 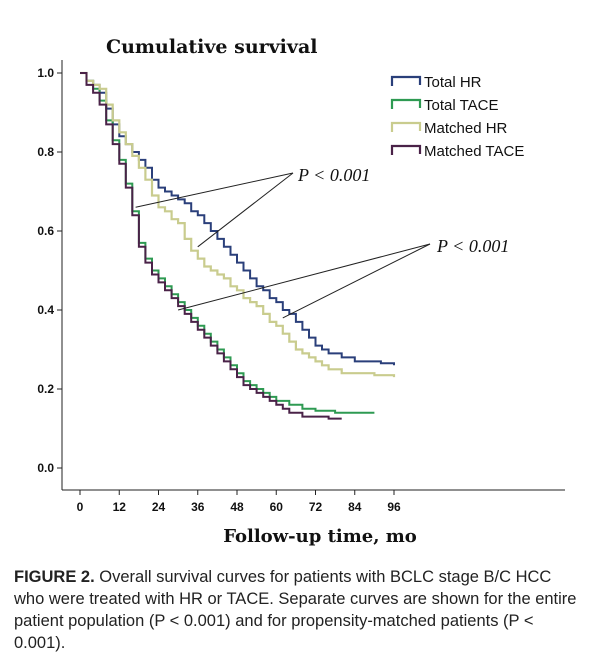 What do you see at coordinates (355, 507) in the screenshot?
I see `x-tick-label: 84` at bounding box center [355, 507].